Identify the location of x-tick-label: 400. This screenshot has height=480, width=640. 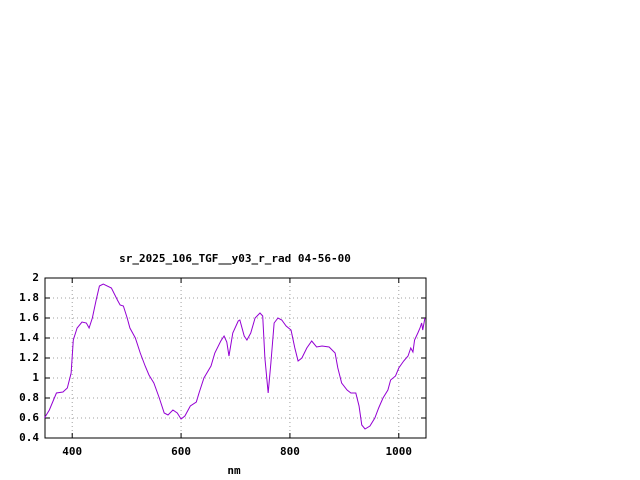
(72, 451).